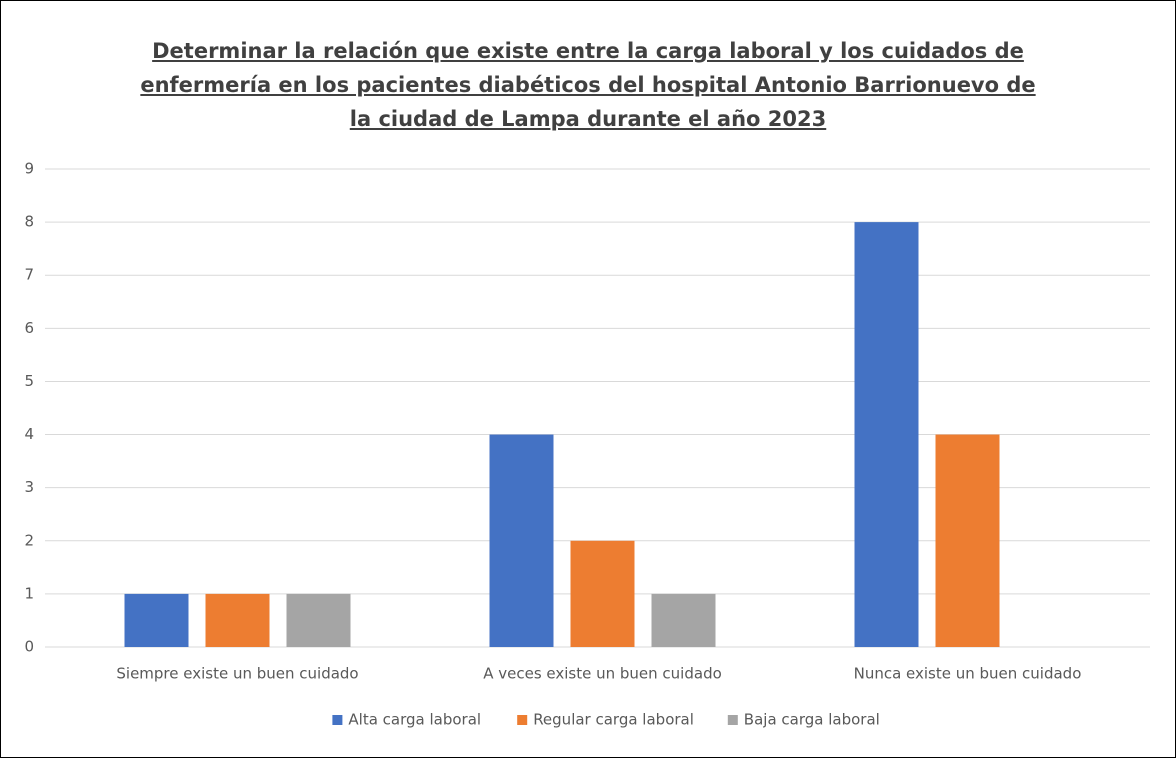 This screenshot has height=758, width=1176. What do you see at coordinates (29, 328) in the screenshot?
I see `y-tick-label: 6` at bounding box center [29, 328].